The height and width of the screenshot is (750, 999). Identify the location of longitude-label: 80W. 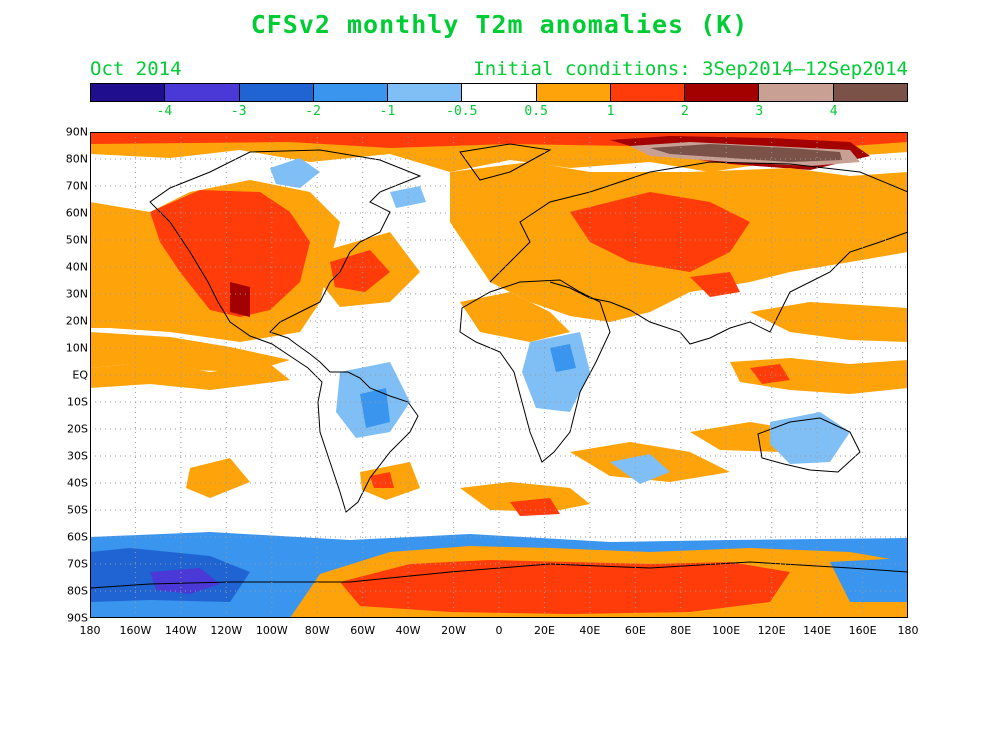
(317, 630).